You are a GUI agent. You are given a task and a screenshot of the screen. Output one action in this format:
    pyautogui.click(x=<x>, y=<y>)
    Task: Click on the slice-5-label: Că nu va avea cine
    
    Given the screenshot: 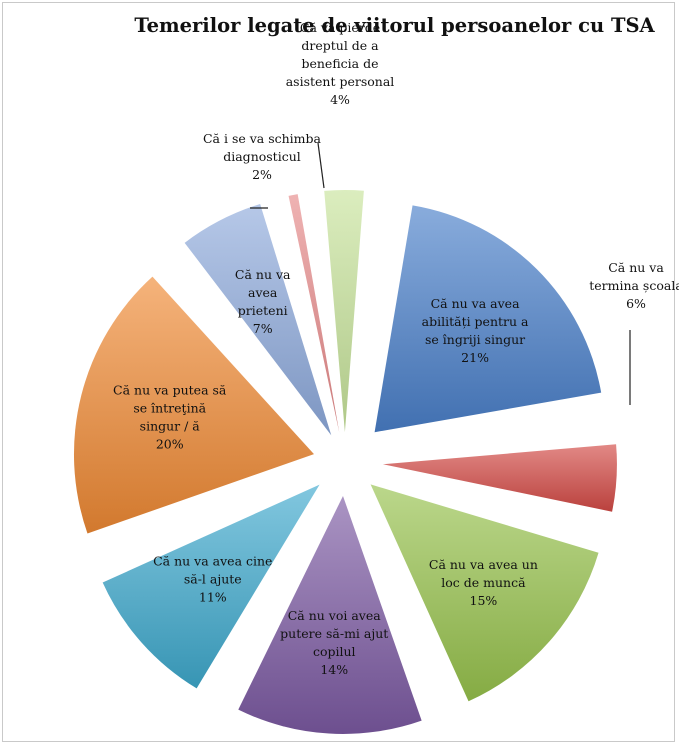 What is the action you would take?
    pyautogui.click(x=212, y=560)
    